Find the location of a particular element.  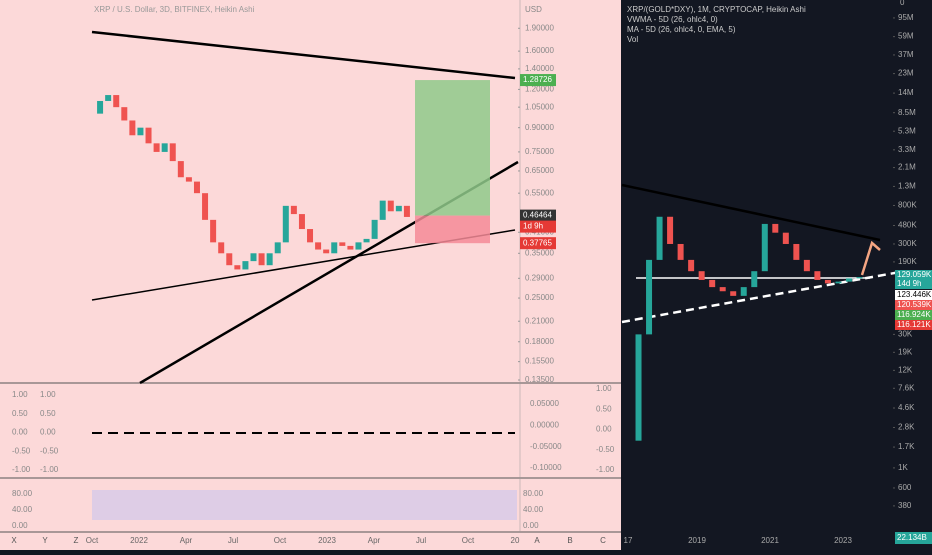

y-tick-label: 2.8K is located at coordinates (906, 427).